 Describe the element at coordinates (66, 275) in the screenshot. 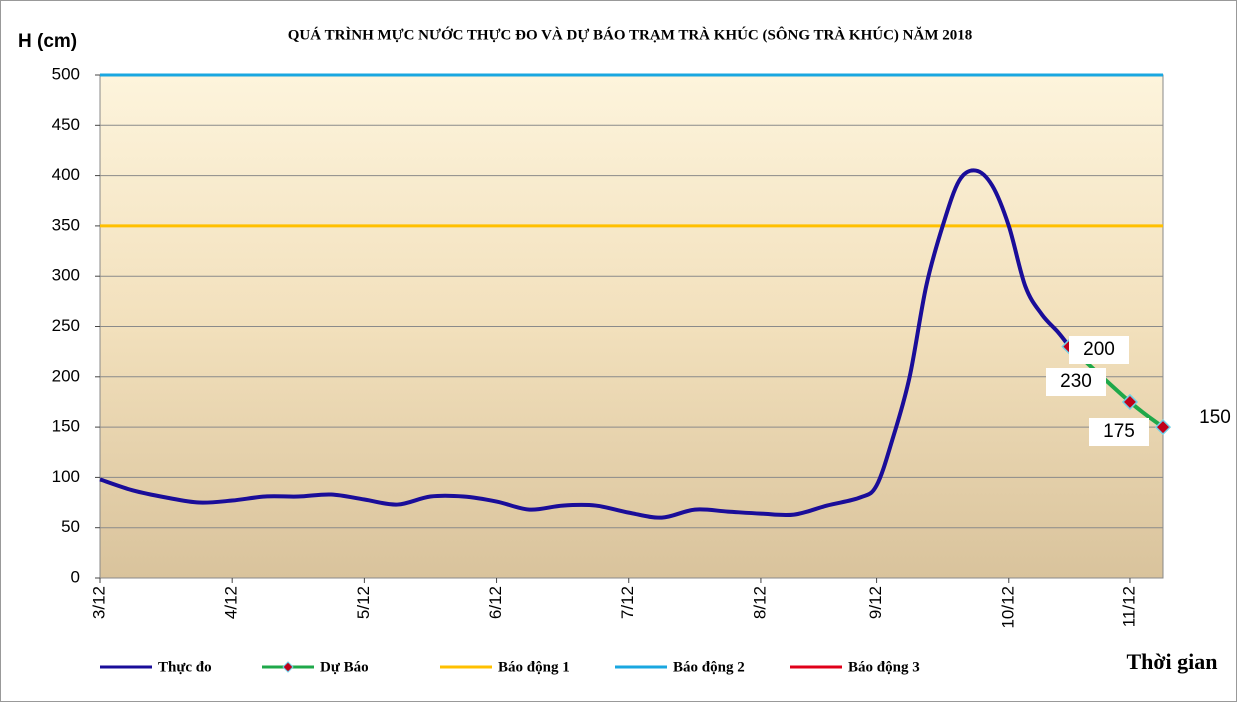

I see `y-tick-label: 300` at that location.